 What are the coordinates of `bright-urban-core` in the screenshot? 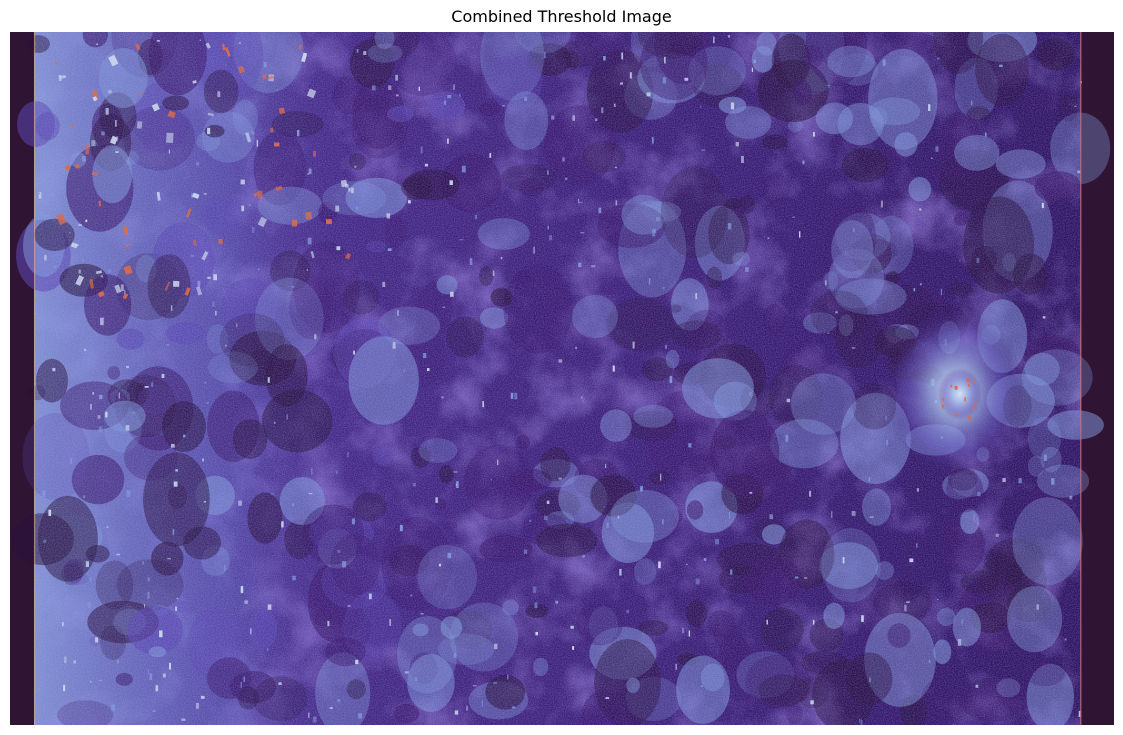 It's located at (960, 394).